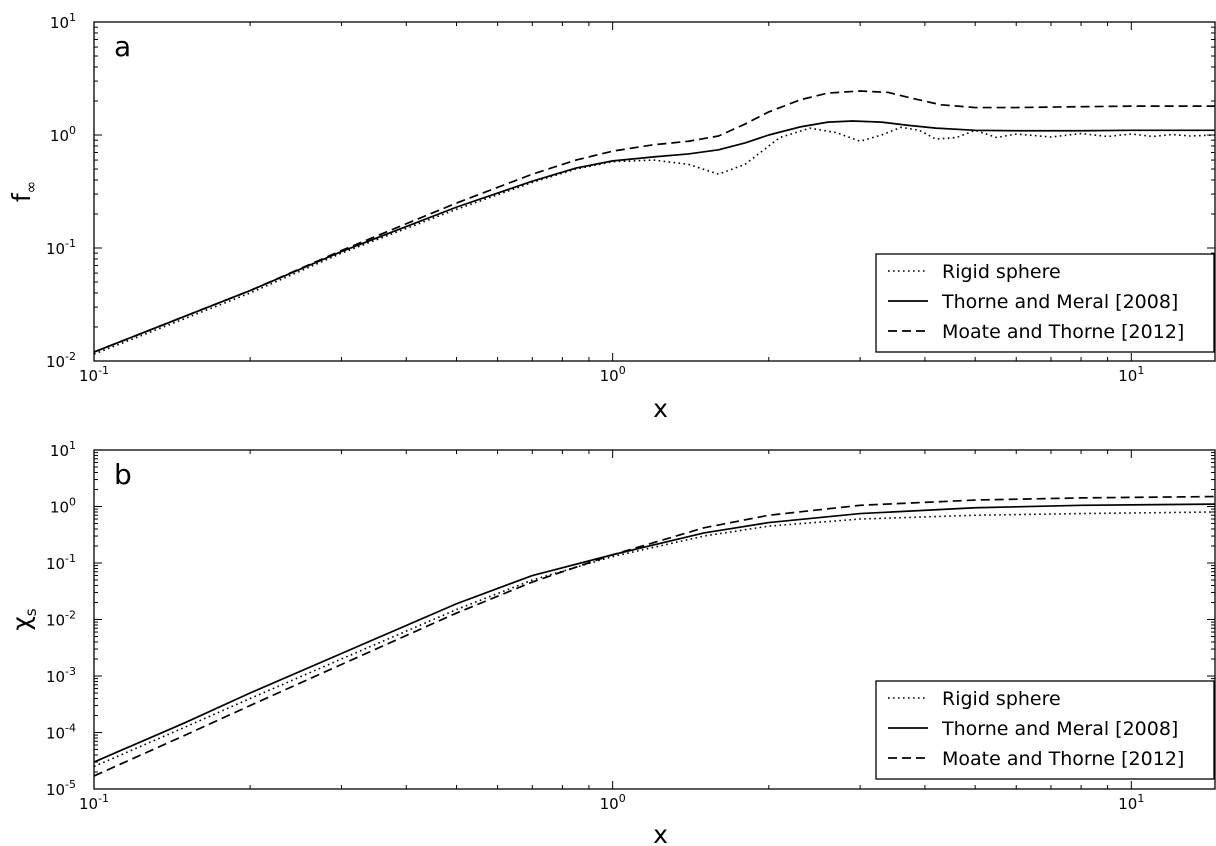 The image size is (1216, 846). Describe the element at coordinates (123, 474) in the screenshot. I see `panel-label: b` at that location.